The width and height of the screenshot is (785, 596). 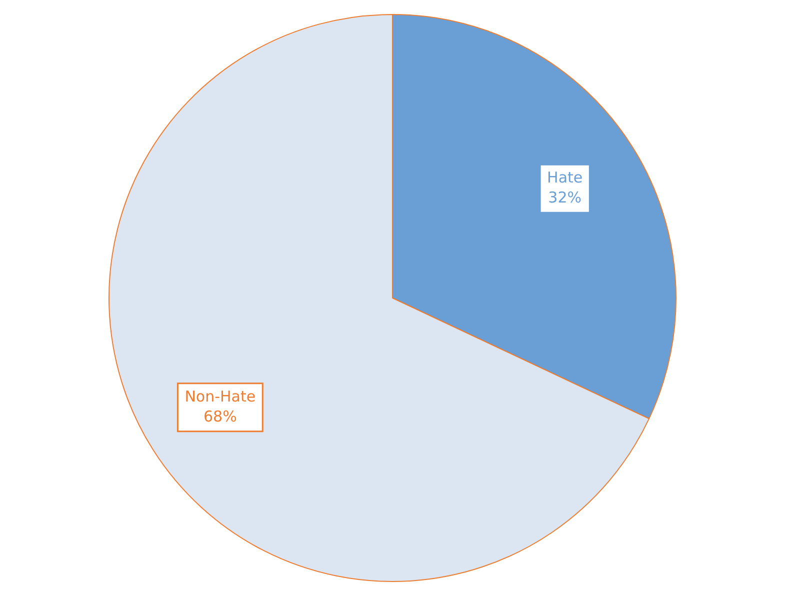 I want to click on slice-label: Non-Hate, so click(x=220, y=396).